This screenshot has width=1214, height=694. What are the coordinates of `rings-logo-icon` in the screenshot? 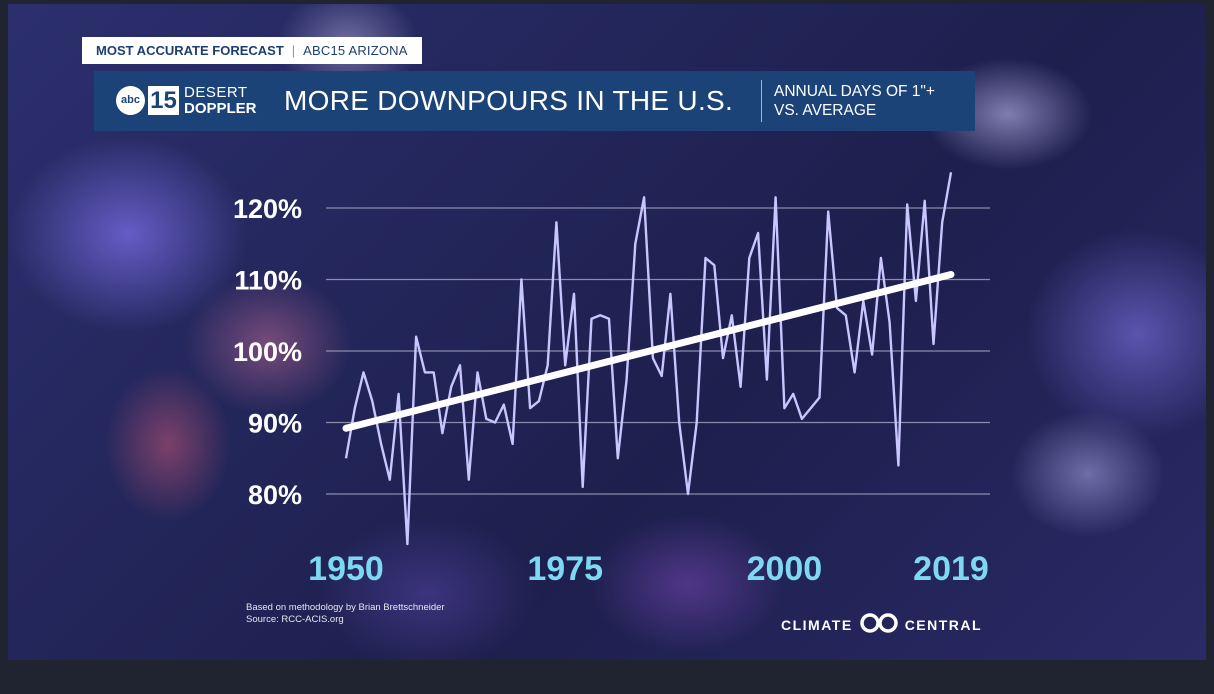 It's located at (879, 624).